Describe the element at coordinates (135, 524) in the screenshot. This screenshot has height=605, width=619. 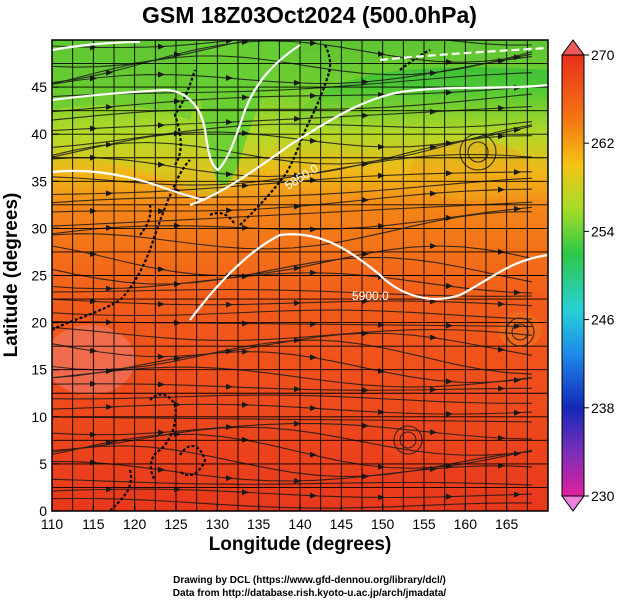
I see `x-tick-label: 120` at that location.